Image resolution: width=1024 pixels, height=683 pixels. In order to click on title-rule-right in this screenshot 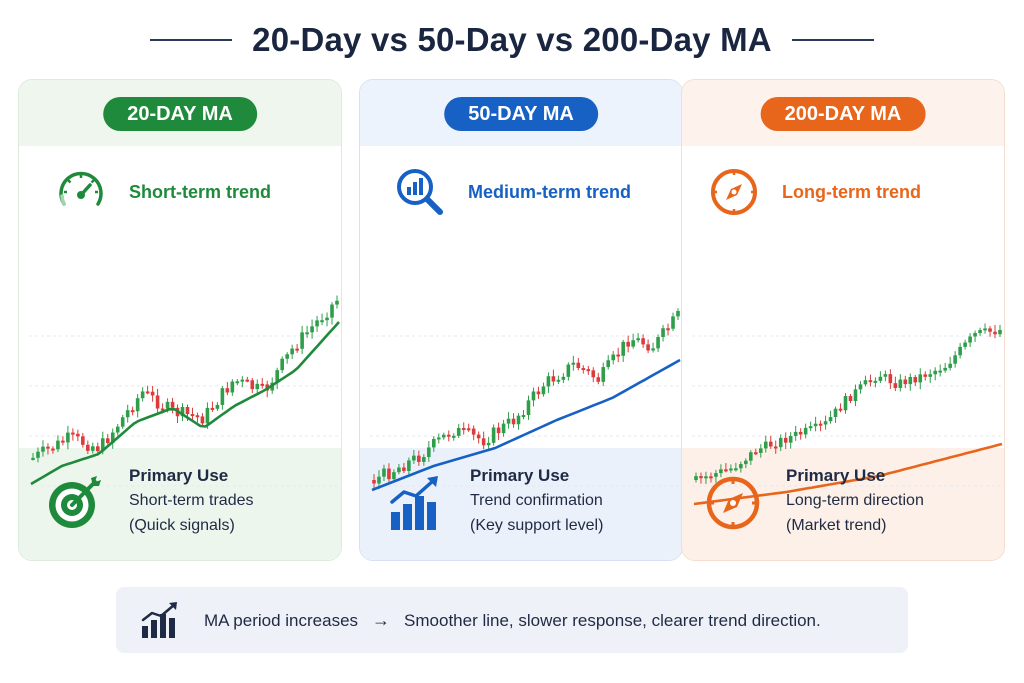, I will do `click(832, 40)`.